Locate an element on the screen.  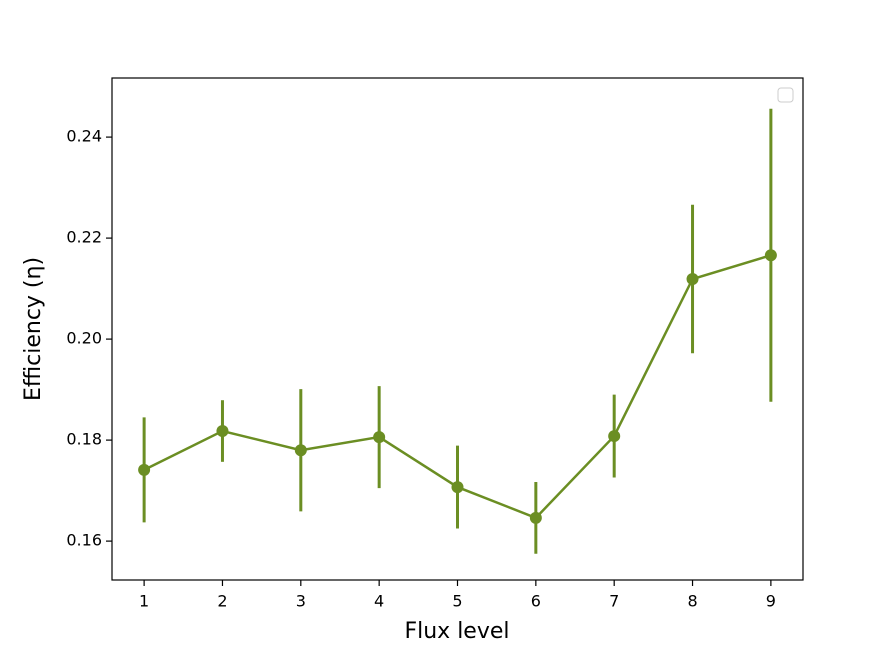
x-tick-label: 2 is located at coordinates (222, 601).